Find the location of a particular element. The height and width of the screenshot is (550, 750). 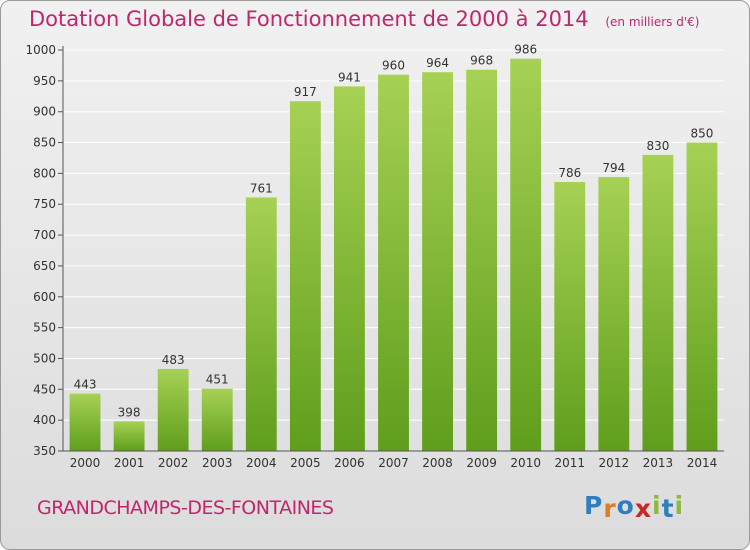

y-tick-label: 500 is located at coordinates (44, 358).